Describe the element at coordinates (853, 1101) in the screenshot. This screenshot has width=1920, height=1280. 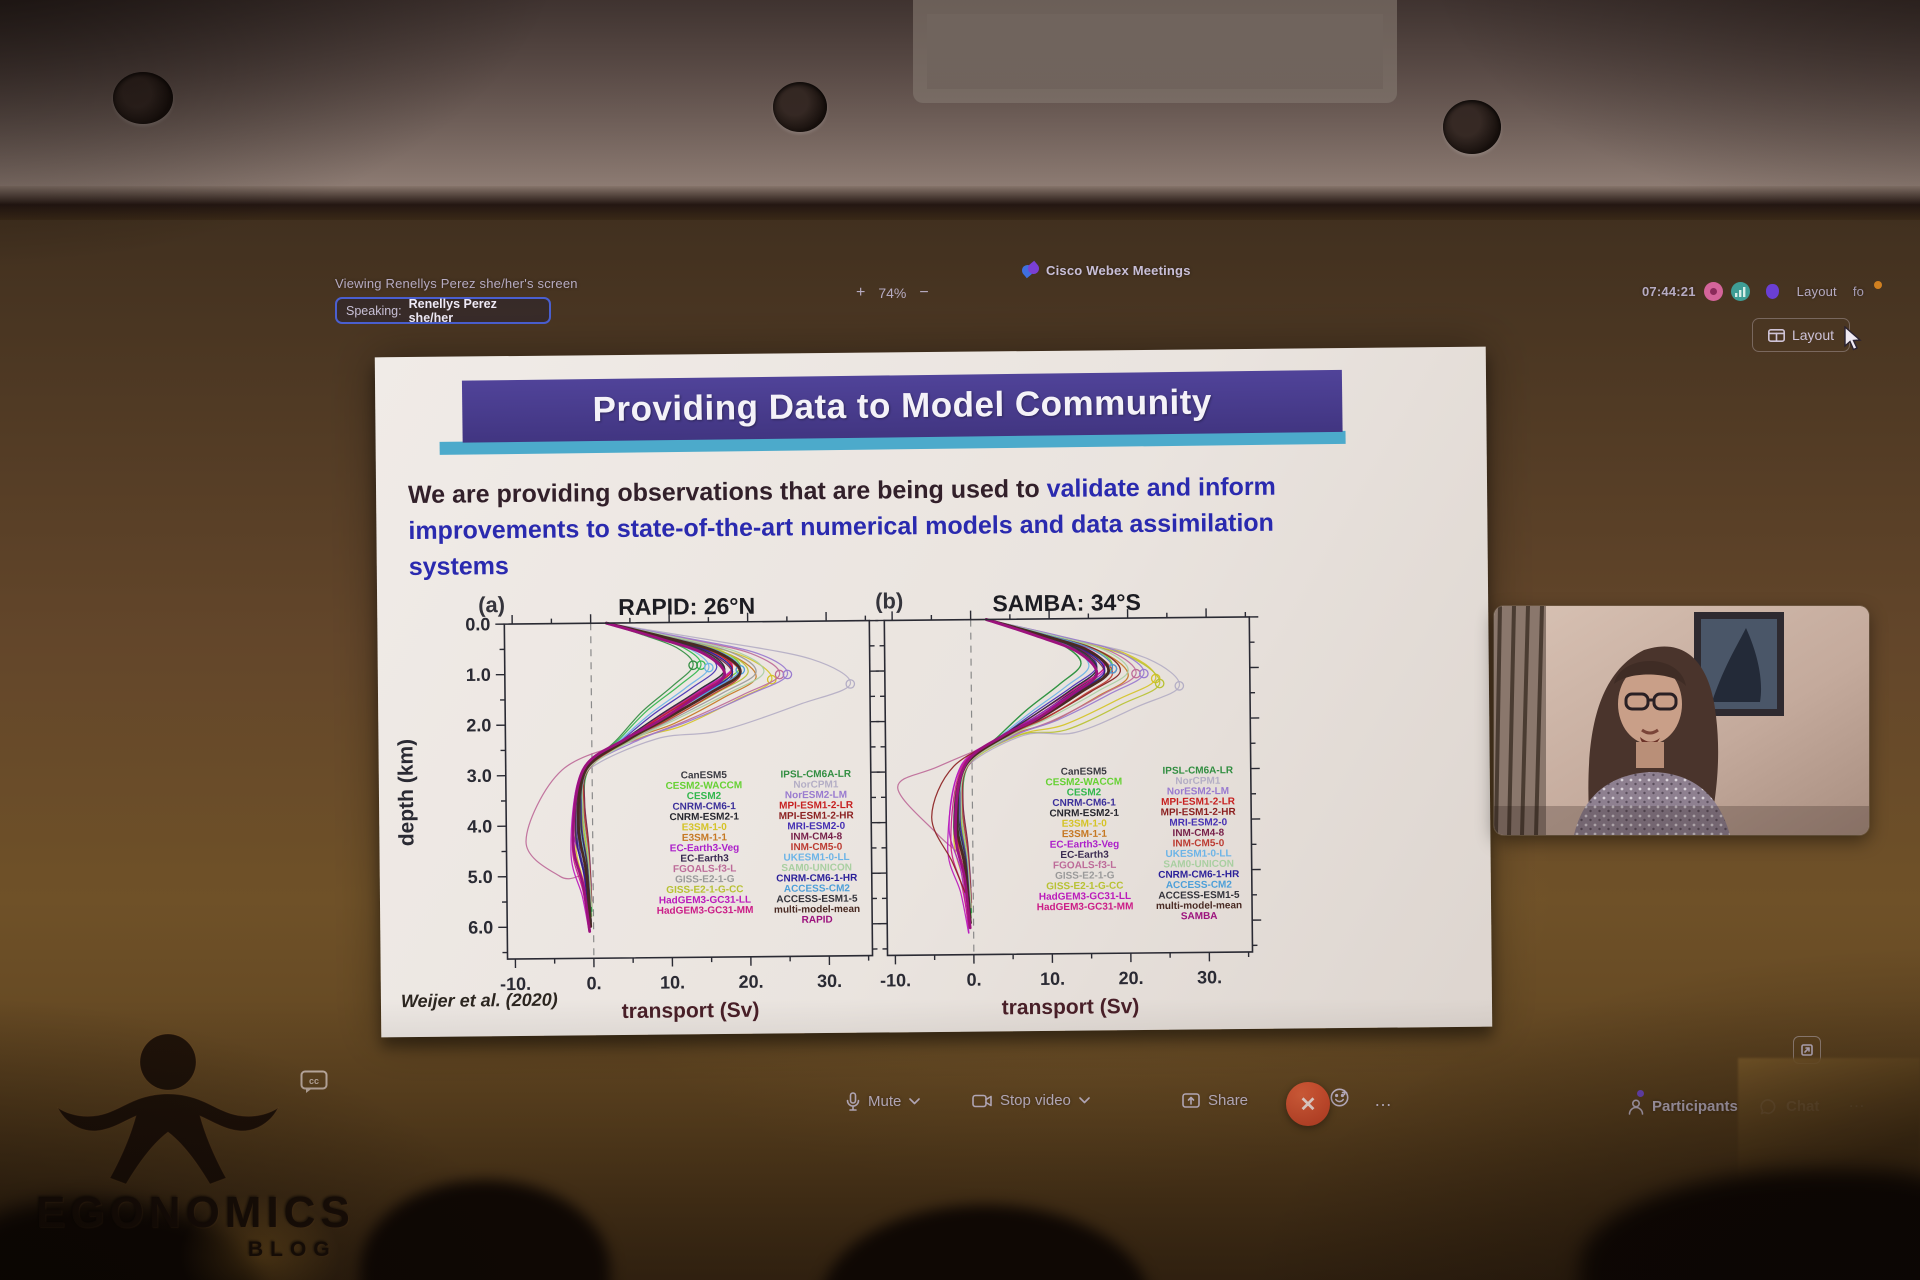
I see `microphone-icon` at that location.